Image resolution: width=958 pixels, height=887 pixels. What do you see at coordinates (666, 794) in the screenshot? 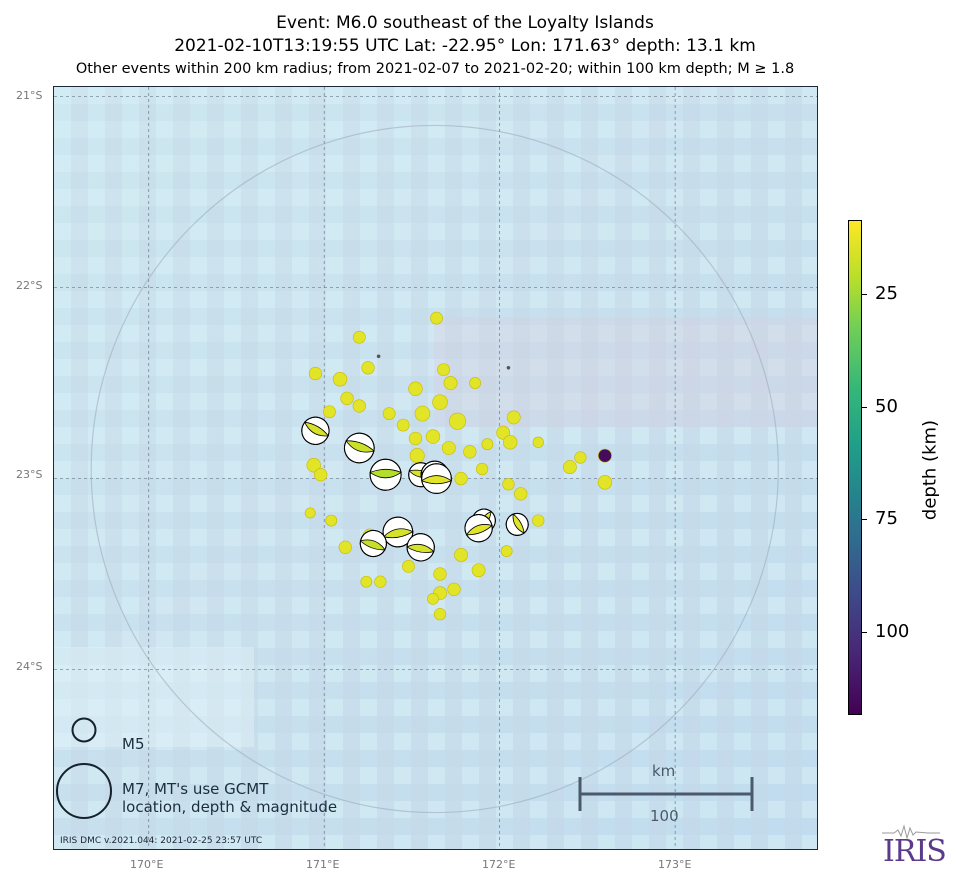
I see `scale-bar` at bounding box center [666, 794].